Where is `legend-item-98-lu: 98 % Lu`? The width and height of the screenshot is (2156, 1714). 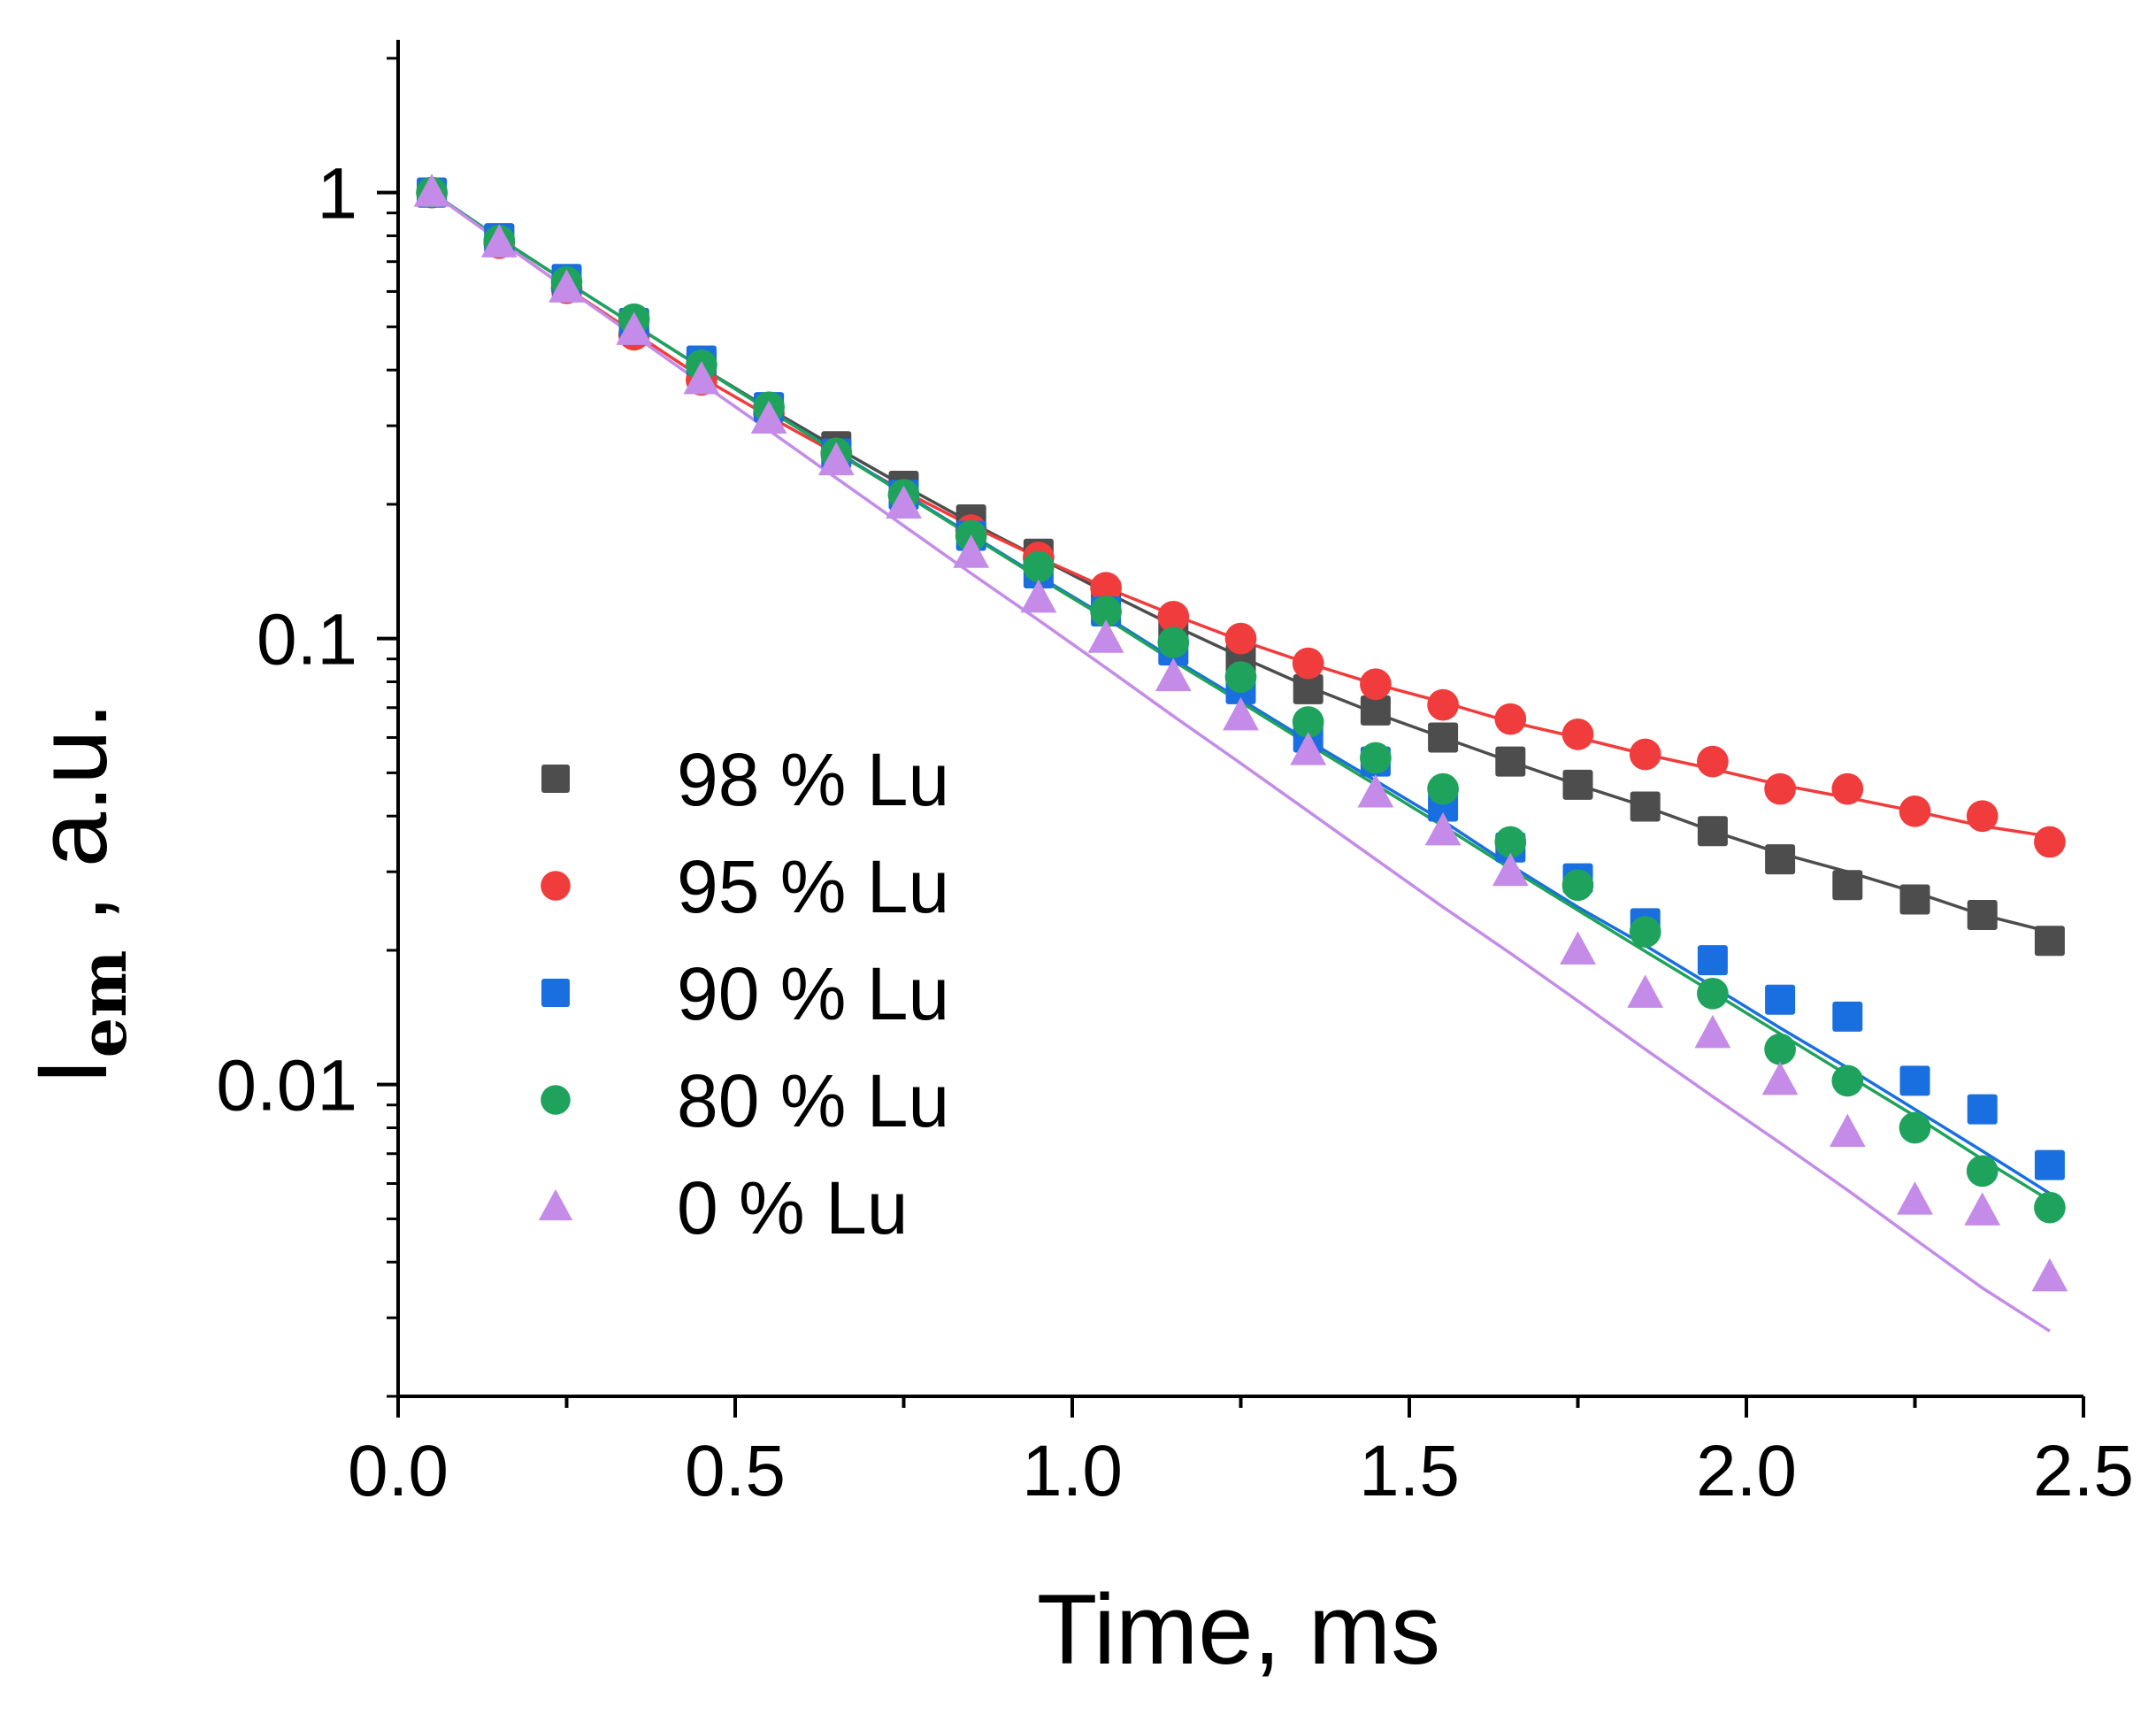
legend-item-98-lu: 98 % Lu is located at coordinates (745, 779).